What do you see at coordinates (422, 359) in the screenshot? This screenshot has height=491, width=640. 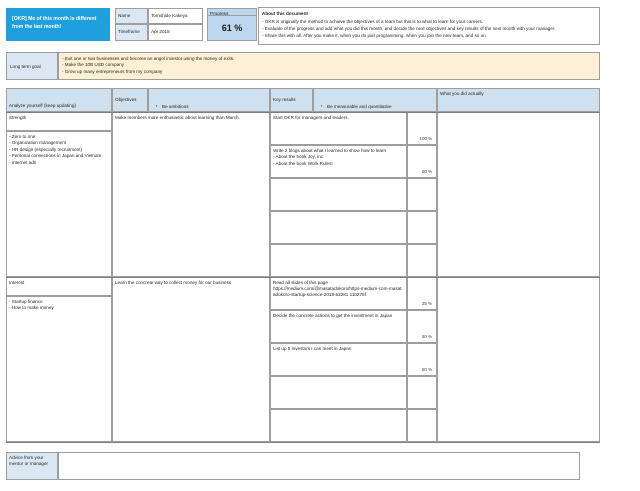 I see `key-result-progress: 60 %` at bounding box center [422, 359].